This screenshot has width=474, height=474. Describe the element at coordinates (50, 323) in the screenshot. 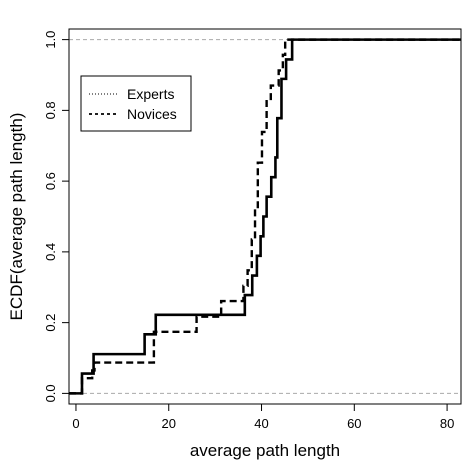

I see `y-tick-label-1: 0.2` at that location.